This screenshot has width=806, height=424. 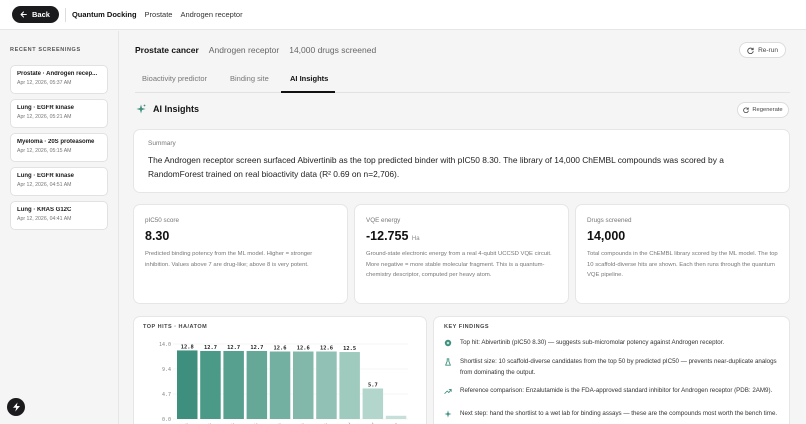 What do you see at coordinates (767, 110) in the screenshot?
I see `regenerate-label: Regenerate` at bounding box center [767, 110].